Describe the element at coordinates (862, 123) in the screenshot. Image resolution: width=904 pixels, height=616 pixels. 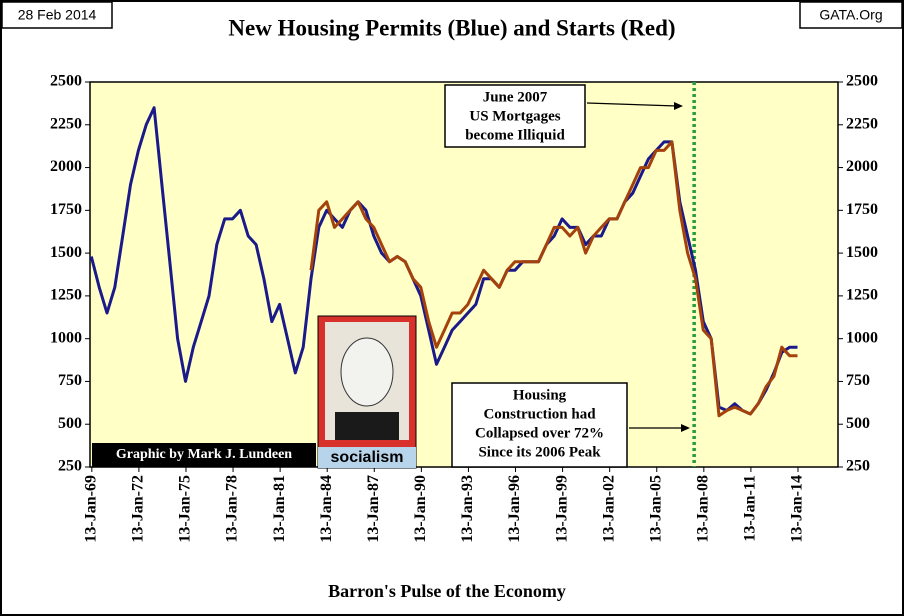
I see `y2-tick-label: 2250` at that location.